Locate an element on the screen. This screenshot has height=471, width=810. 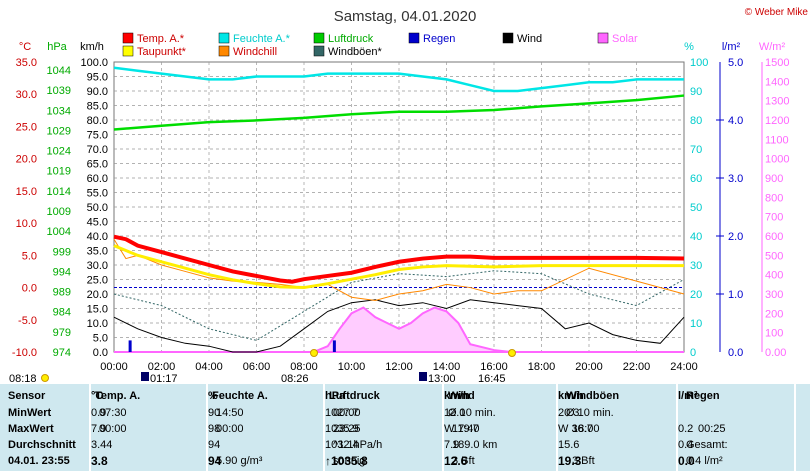
rain-max-time: 00:25 is located at coordinates (712, 429).